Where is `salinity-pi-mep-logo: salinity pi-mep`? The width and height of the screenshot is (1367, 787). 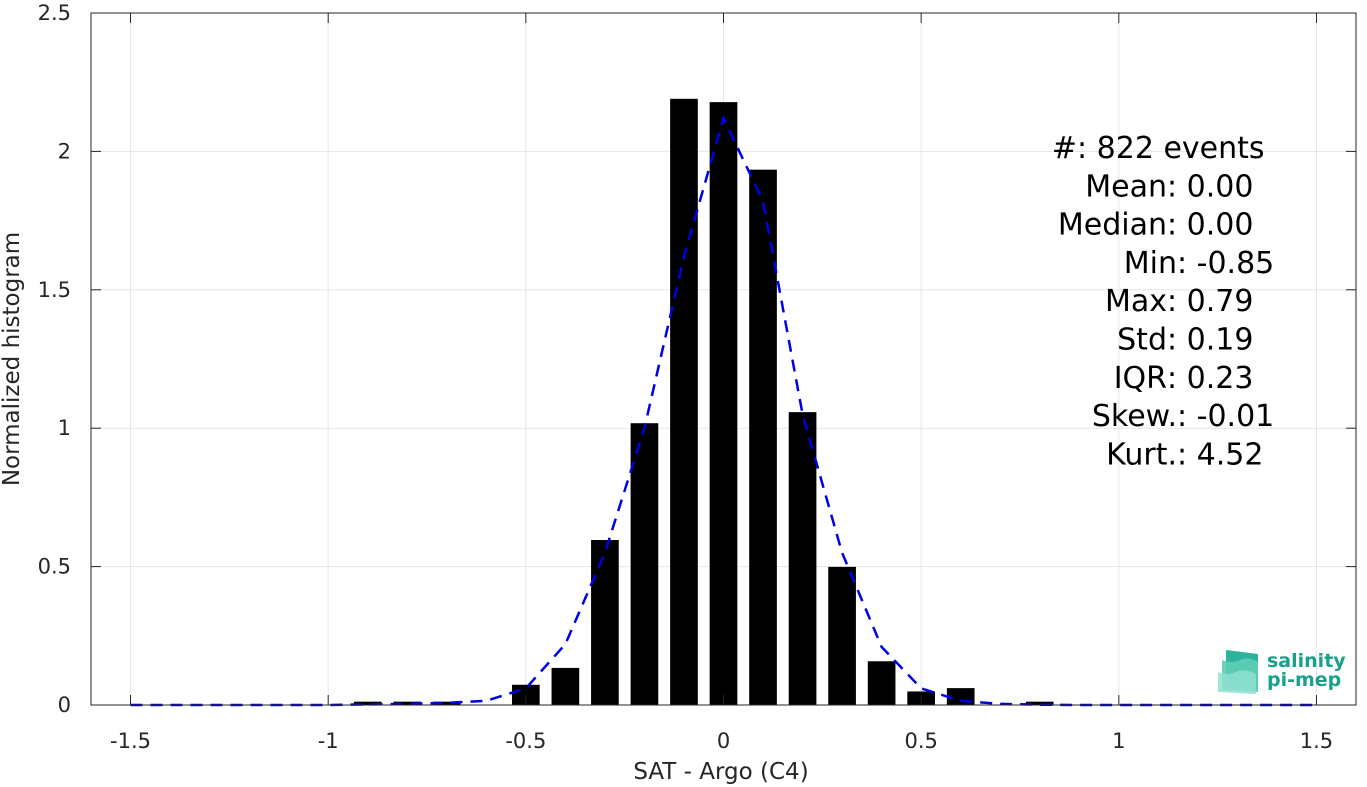
salinity-pi-mep-logo: salinity pi-mep is located at coordinates (1282, 672).